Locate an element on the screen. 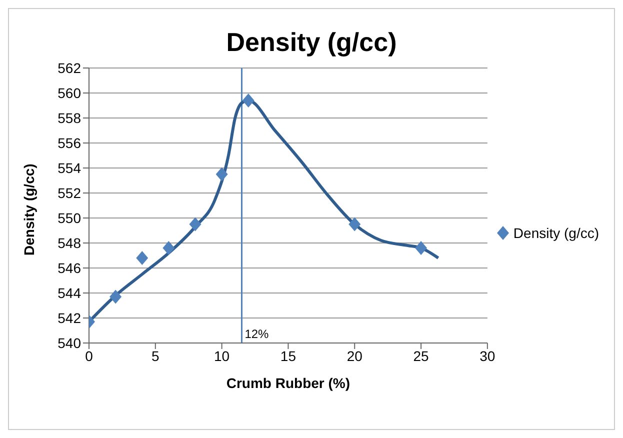 The width and height of the screenshot is (623, 438). x-tick-label: 30 is located at coordinates (488, 356).